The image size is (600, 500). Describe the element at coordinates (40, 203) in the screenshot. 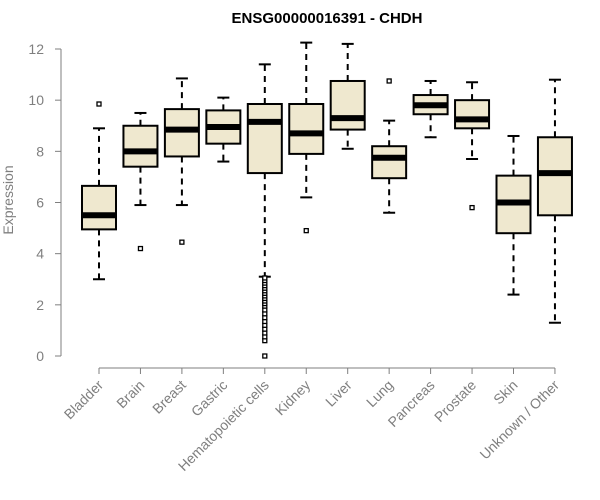

I see `y-tick-label: 6` at that location.